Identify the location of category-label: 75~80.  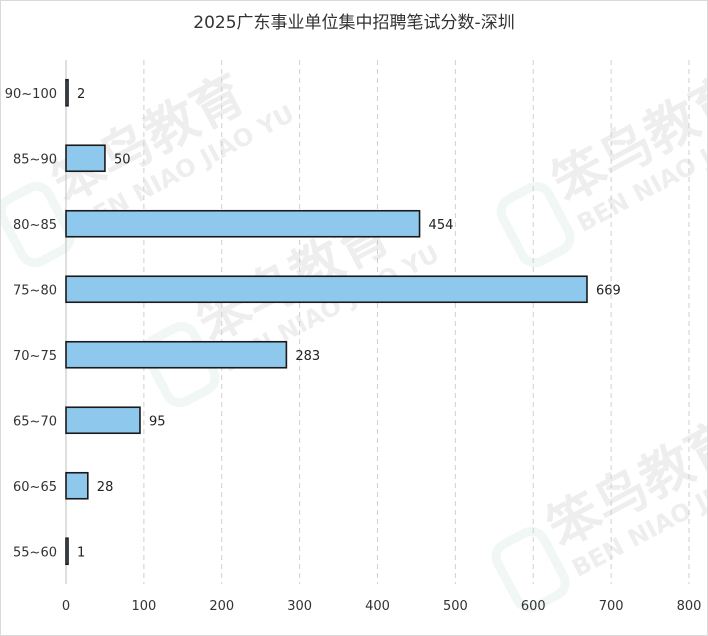
(35, 290).